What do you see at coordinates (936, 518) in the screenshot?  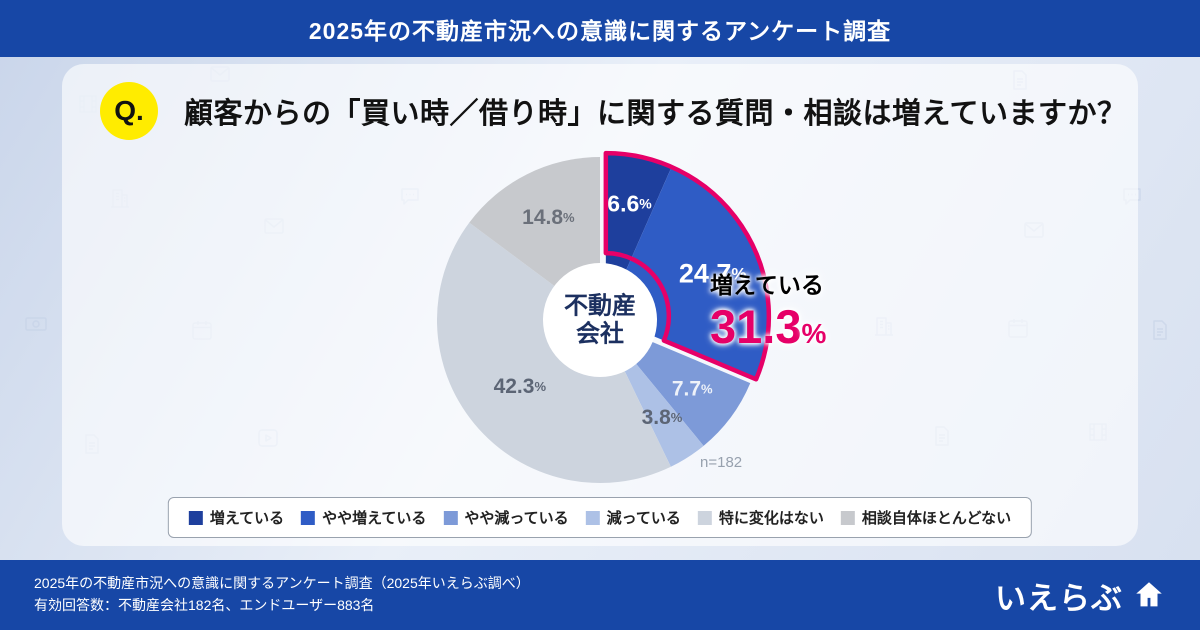 I see `legend-label: 相談自体ほとんどない` at bounding box center [936, 518].